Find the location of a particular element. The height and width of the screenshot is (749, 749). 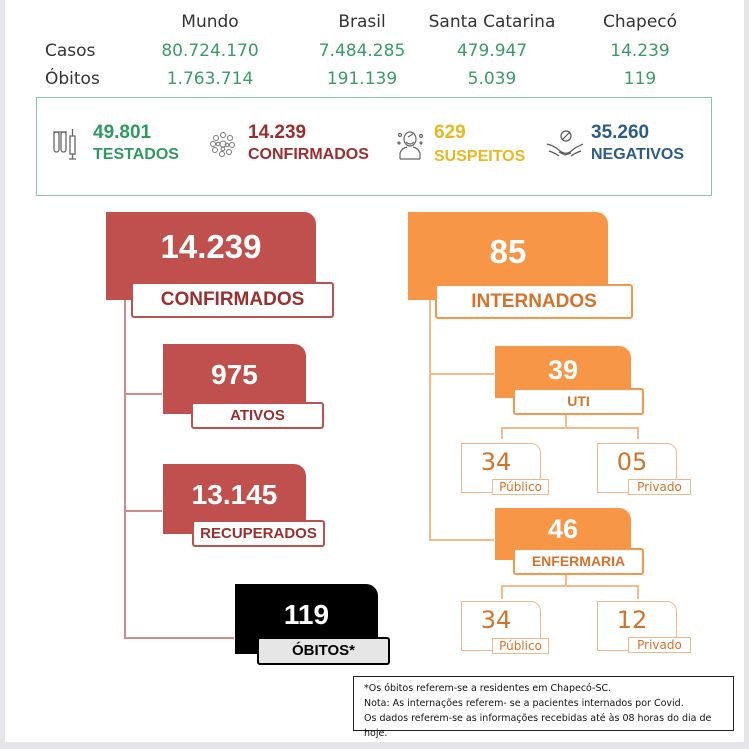

uti-privado-value: 05 is located at coordinates (632, 462).